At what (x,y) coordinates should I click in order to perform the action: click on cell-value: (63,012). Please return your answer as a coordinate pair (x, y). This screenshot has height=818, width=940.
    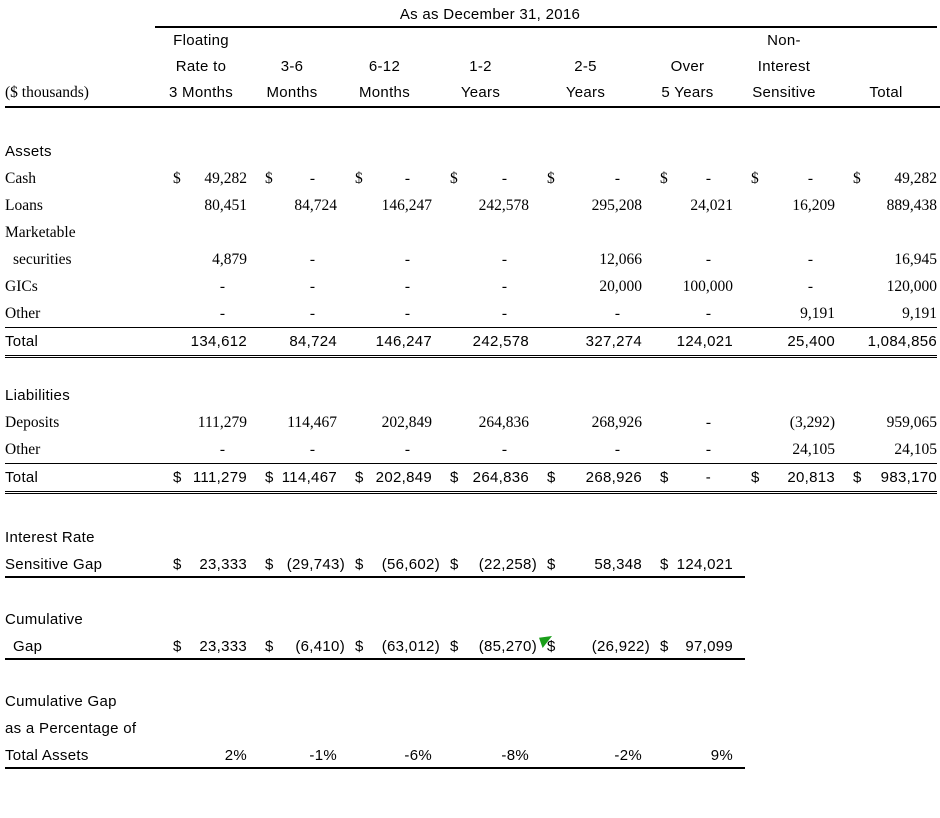
    Looking at the image, I should click on (410, 646).